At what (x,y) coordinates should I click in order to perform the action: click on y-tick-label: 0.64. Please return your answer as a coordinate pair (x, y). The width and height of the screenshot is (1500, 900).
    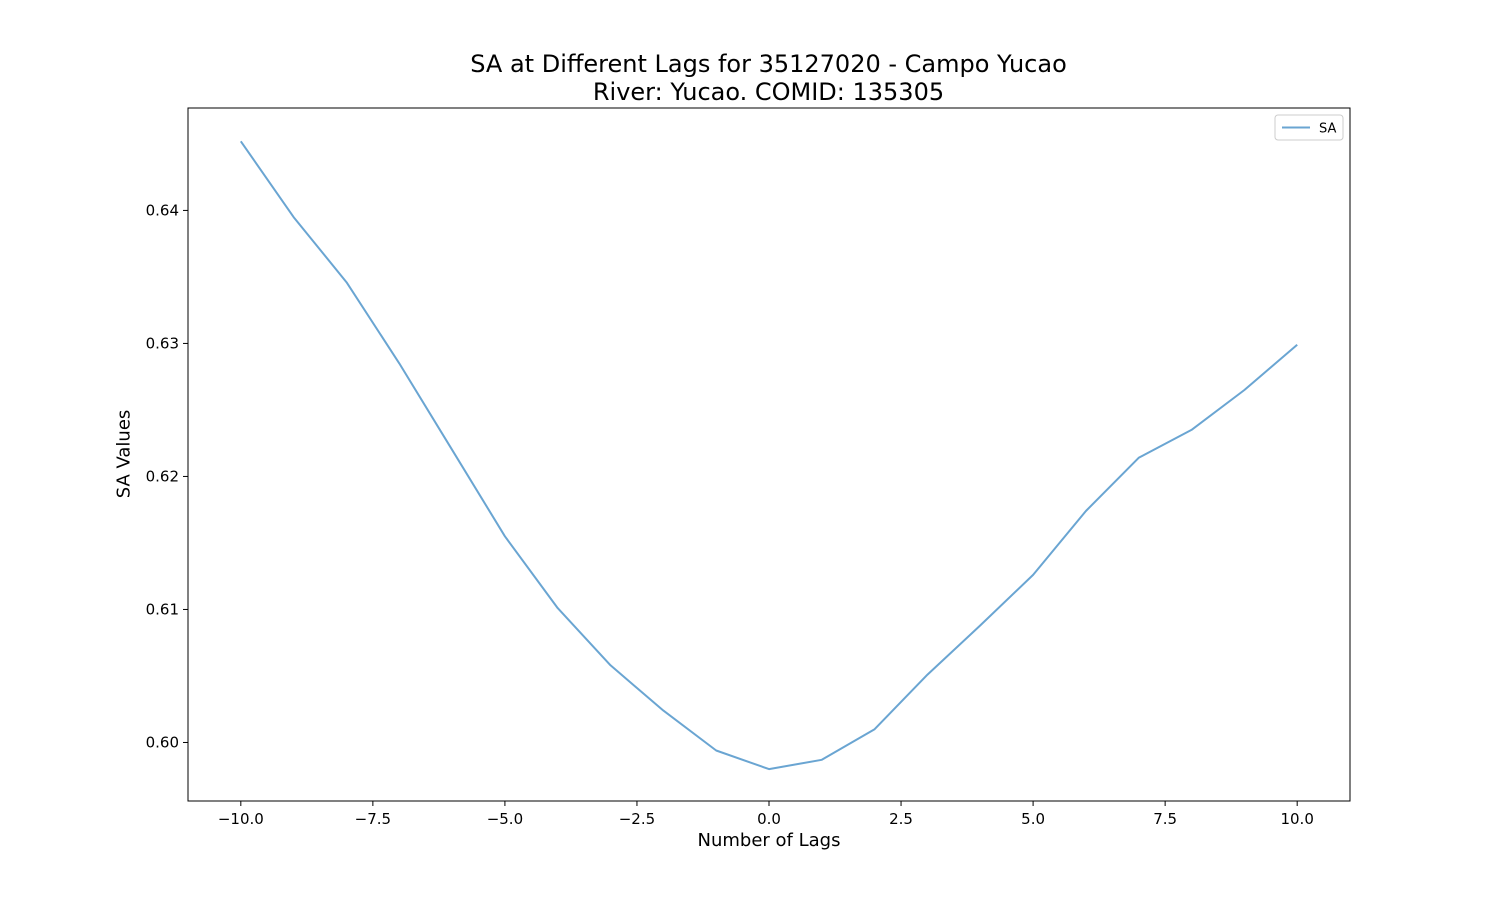
    Looking at the image, I should click on (162, 210).